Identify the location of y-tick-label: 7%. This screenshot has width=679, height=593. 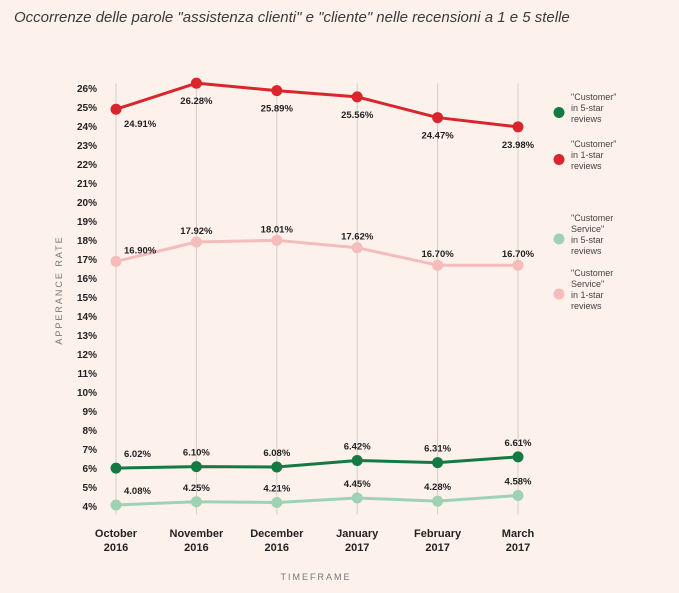
(90, 450).